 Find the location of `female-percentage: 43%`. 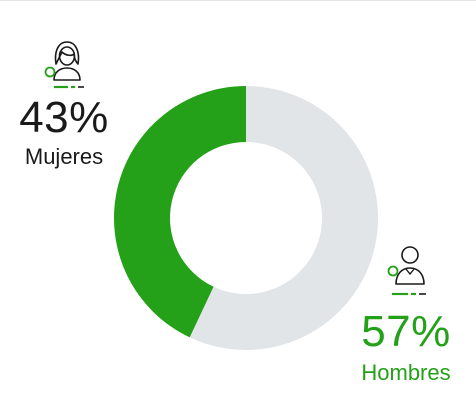

female-percentage: 43% is located at coordinates (64, 117).